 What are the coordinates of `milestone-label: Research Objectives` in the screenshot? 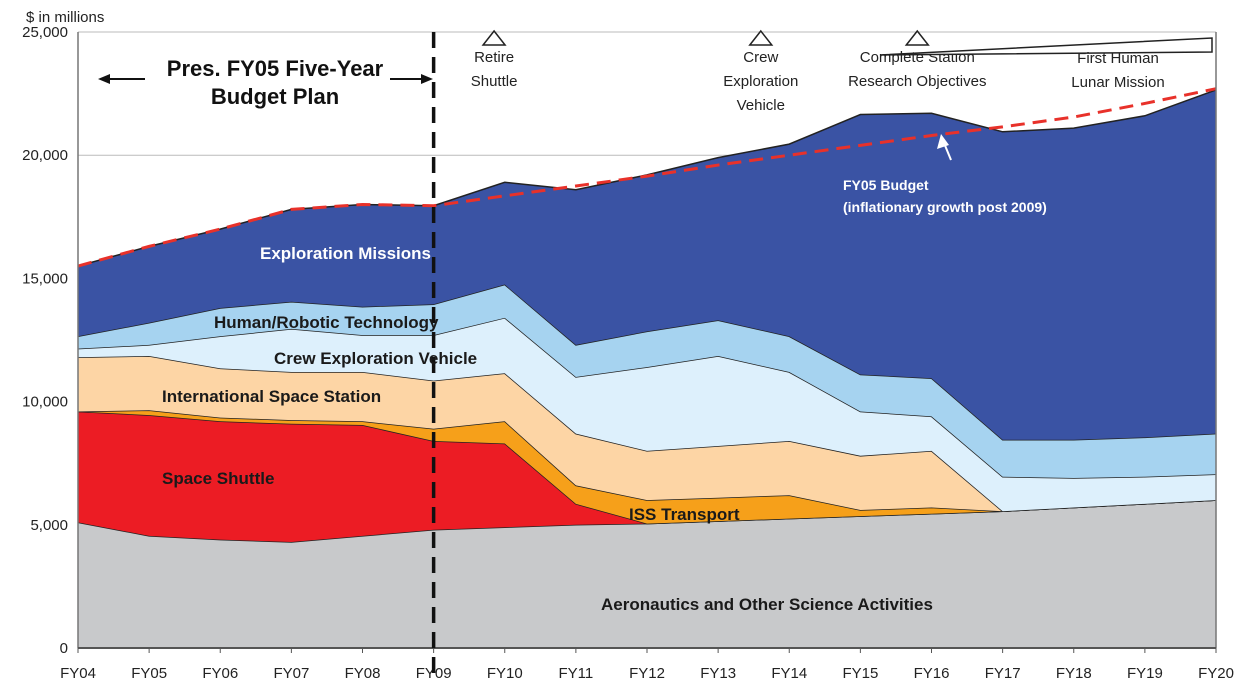 It's located at (917, 81).